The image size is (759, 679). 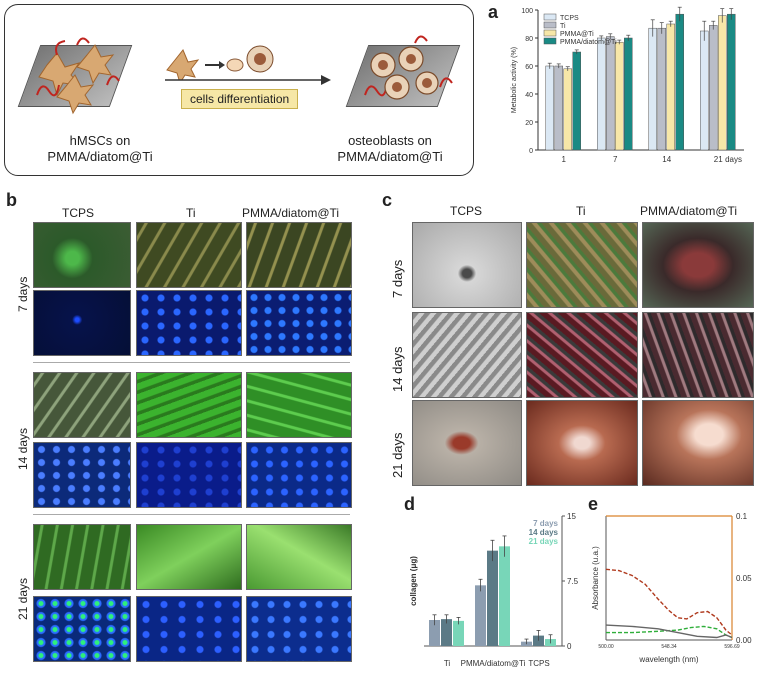 I want to click on e-ytick-label: 0.05, so click(x=744, y=578).